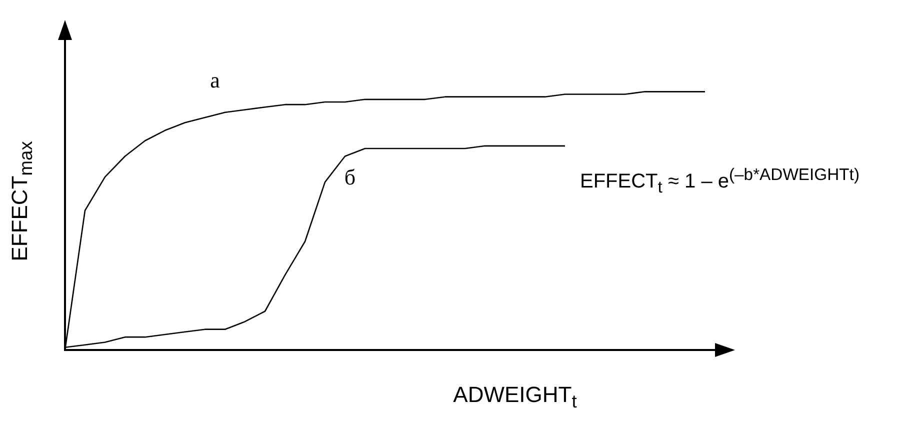  What do you see at coordinates (215, 79) in the screenshot?
I see `series-label: а` at bounding box center [215, 79].